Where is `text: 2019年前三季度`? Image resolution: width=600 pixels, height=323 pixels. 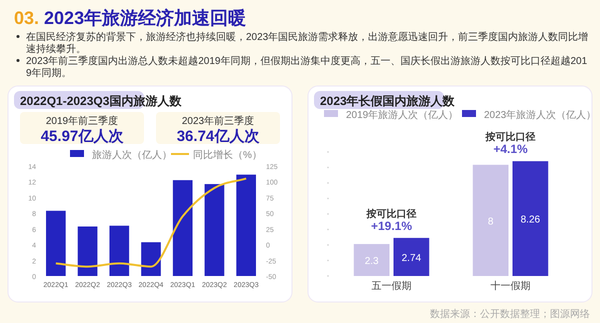 text: 2019年前三季度 is located at coordinates (82, 121).